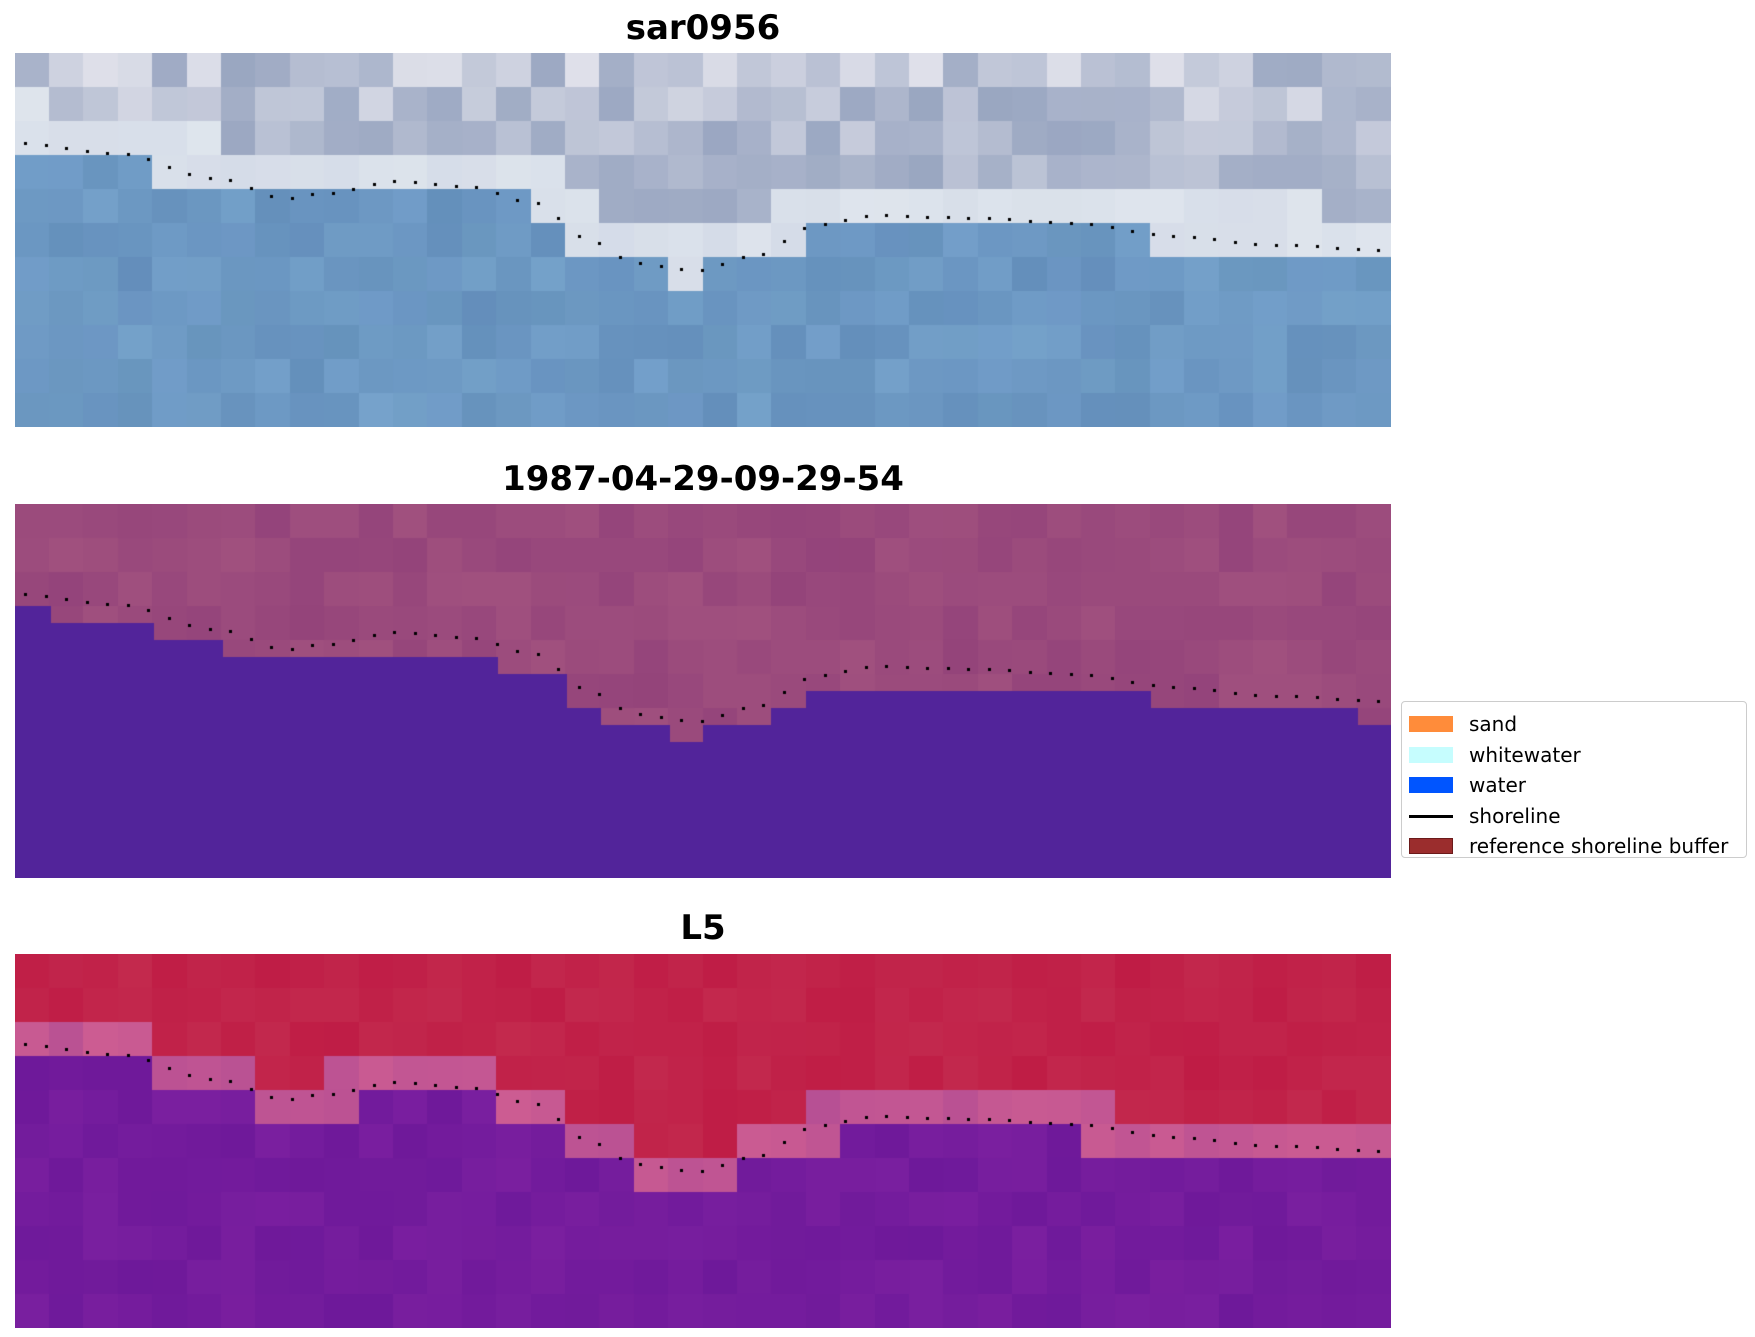 The image size is (1755, 1337). What do you see at coordinates (703, 28) in the screenshot?
I see `panel-title-rgb-image: sar0956` at bounding box center [703, 28].